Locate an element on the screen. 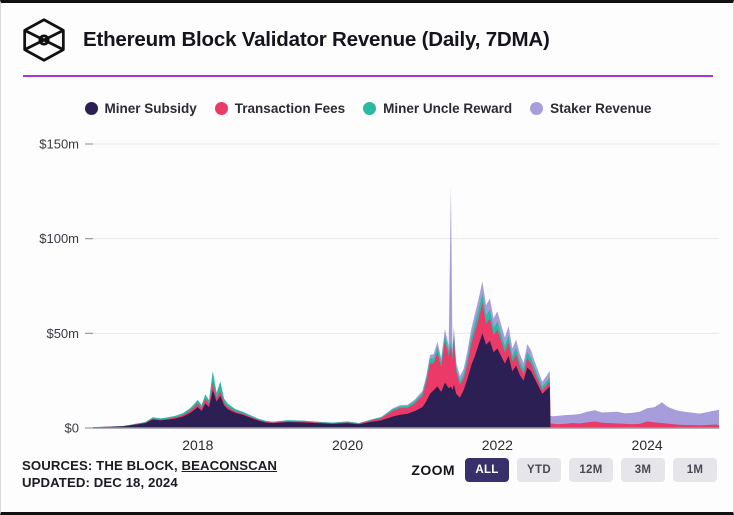 The height and width of the screenshot is (515, 734). svg-text: 2018 is located at coordinates (197, 445).